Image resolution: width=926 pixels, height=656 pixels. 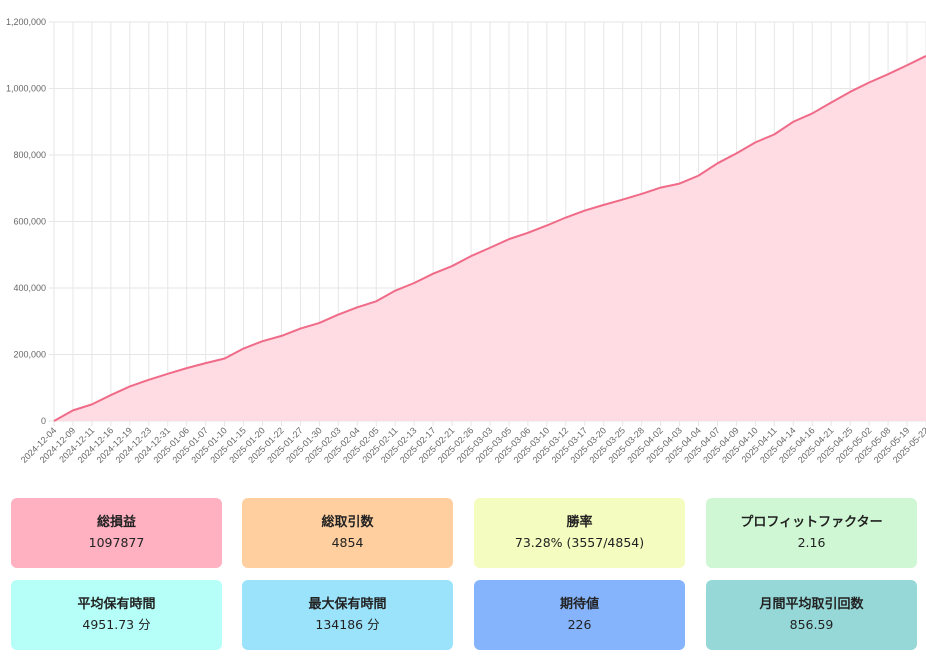 What do you see at coordinates (116, 604) in the screenshot?
I see `card-label: 平均保有時間` at bounding box center [116, 604].